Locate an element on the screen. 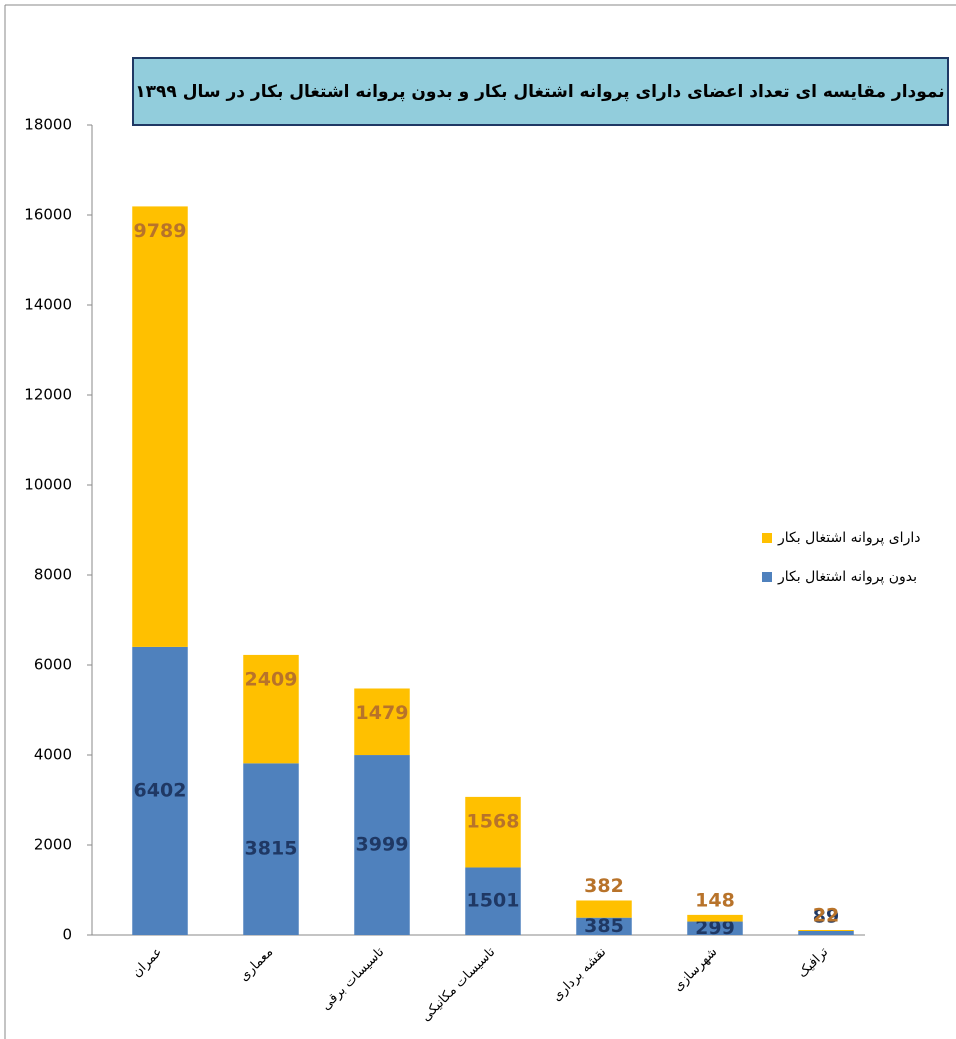 Image resolution: width=956 pixels, height=1039 pixels. y-tick-label: 2000 is located at coordinates (53, 845).